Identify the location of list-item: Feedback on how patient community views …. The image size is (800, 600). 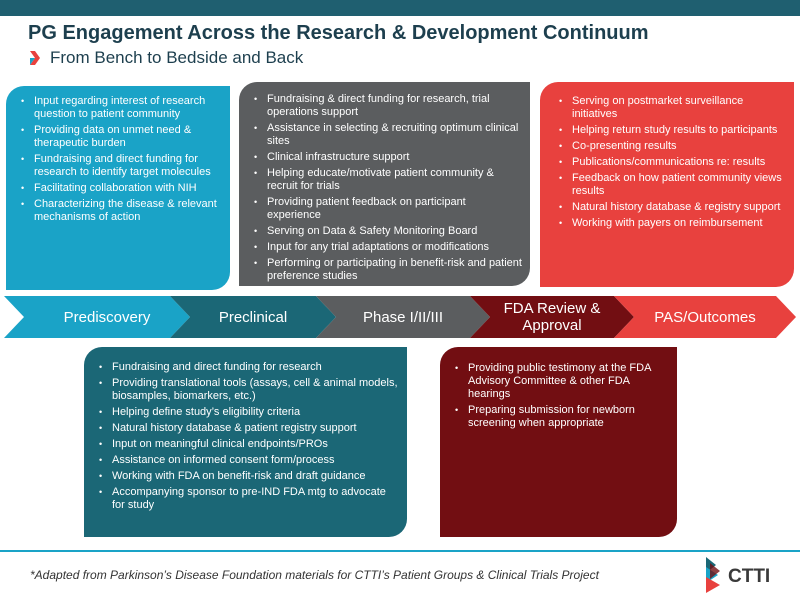
(667, 185).